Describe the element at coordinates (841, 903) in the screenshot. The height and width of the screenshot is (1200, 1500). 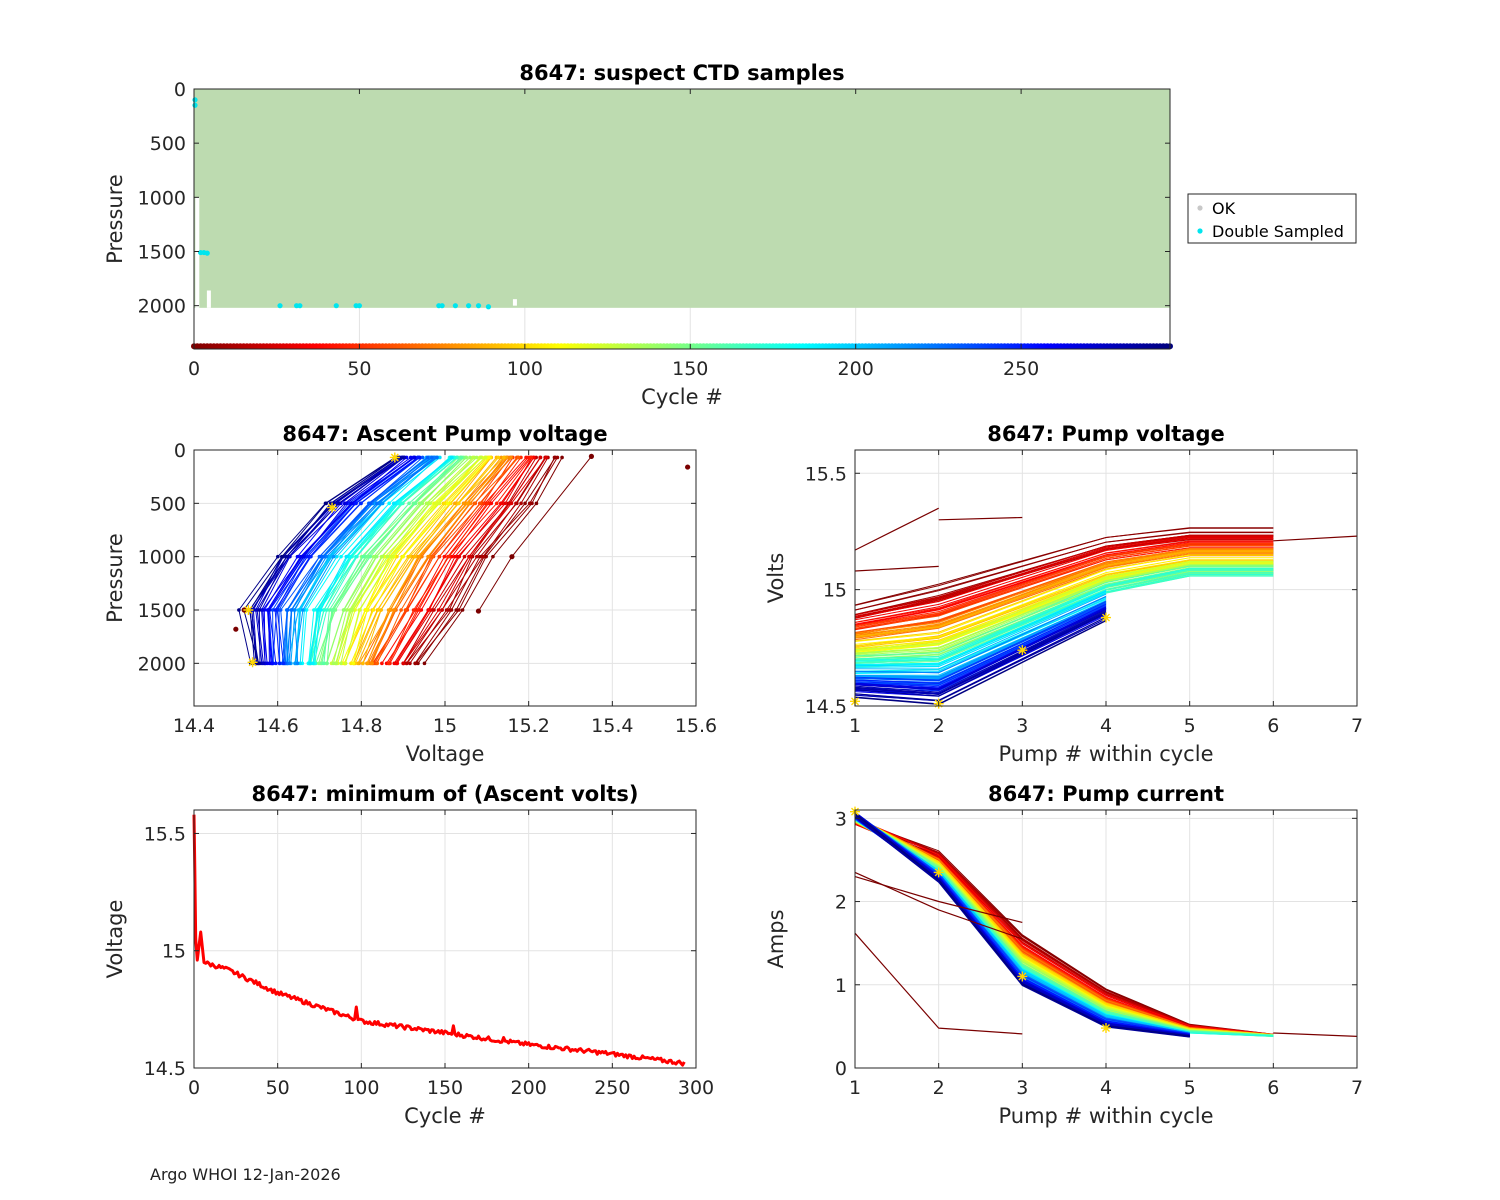
I see `y-tick-label: 2` at that location.